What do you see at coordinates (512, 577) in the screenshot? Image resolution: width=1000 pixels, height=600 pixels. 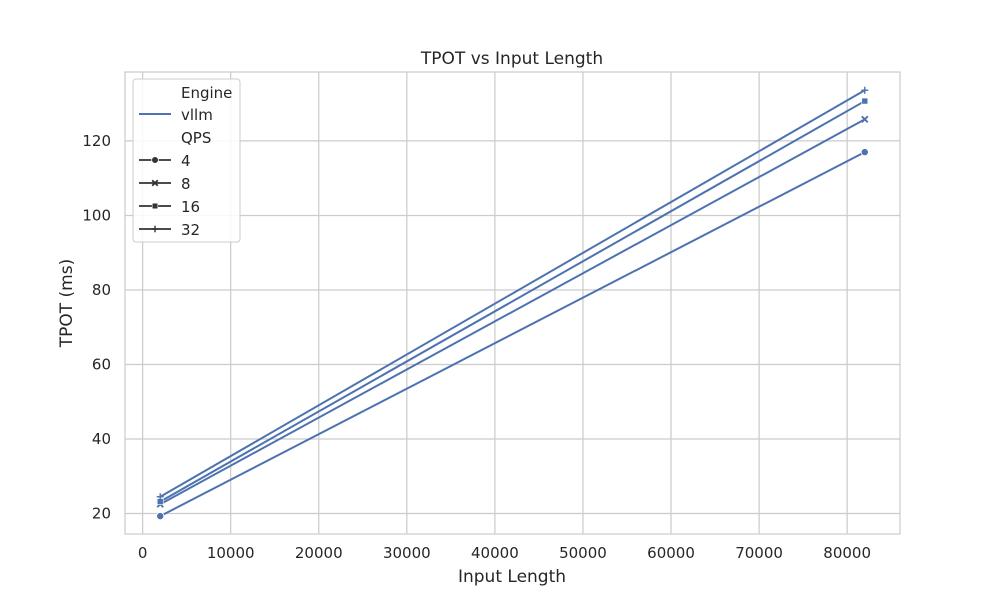 I see `x-axis-label: Input Length` at bounding box center [512, 577].